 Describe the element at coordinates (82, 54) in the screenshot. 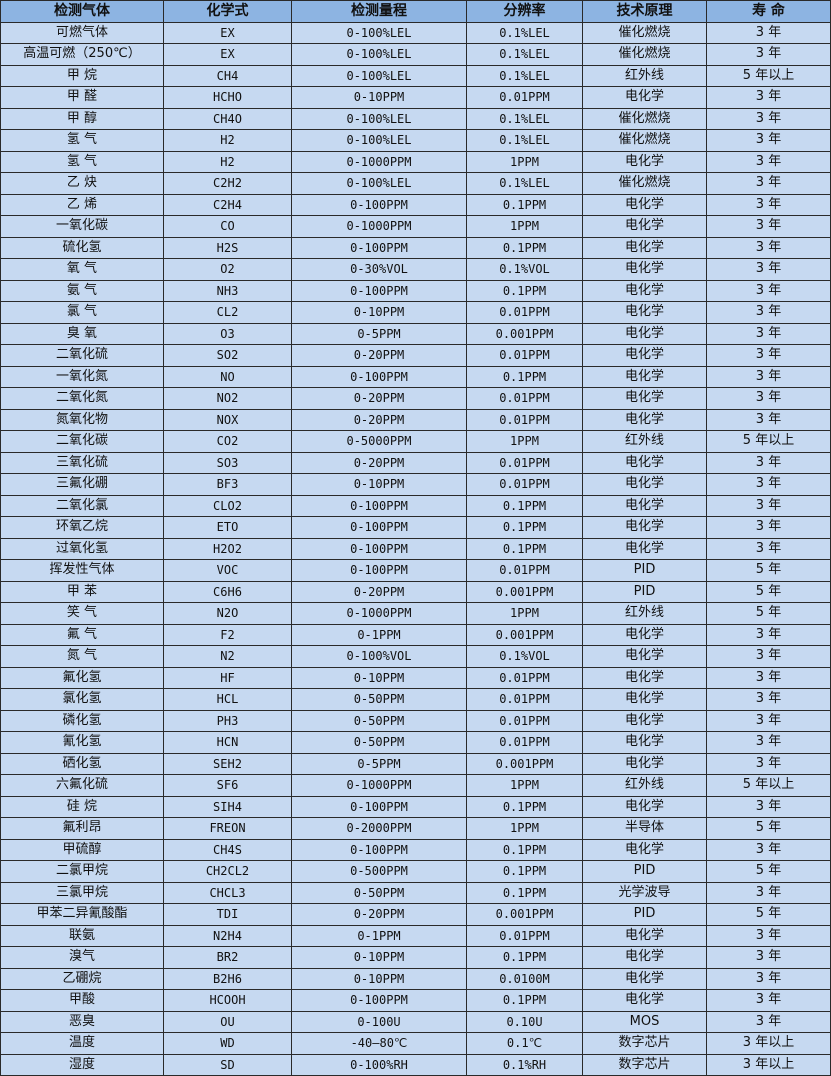

I see `cell-gas-name: 高温可燃（250℃）` at that location.